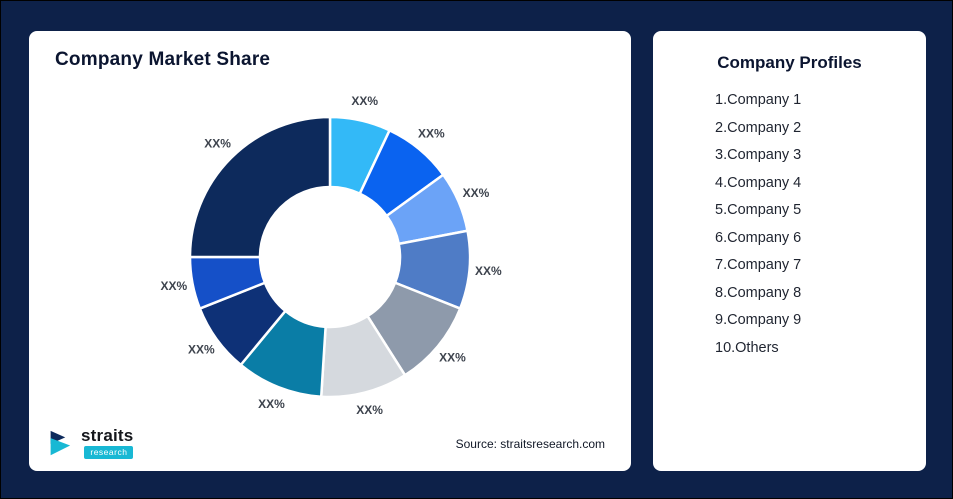  Describe the element at coordinates (758, 320) in the screenshot. I see `profile-list-item: 9.Company 9` at that location.